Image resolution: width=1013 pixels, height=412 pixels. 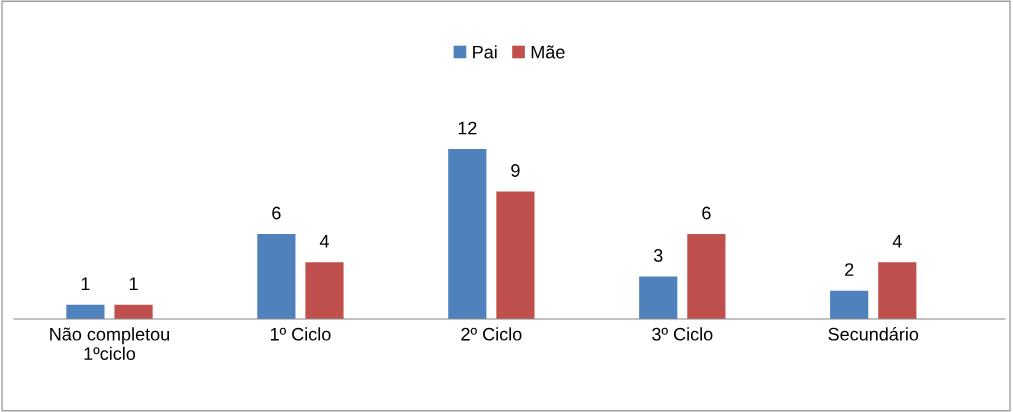 What do you see at coordinates (515, 170) in the screenshot?
I see `data-label: 9` at bounding box center [515, 170].